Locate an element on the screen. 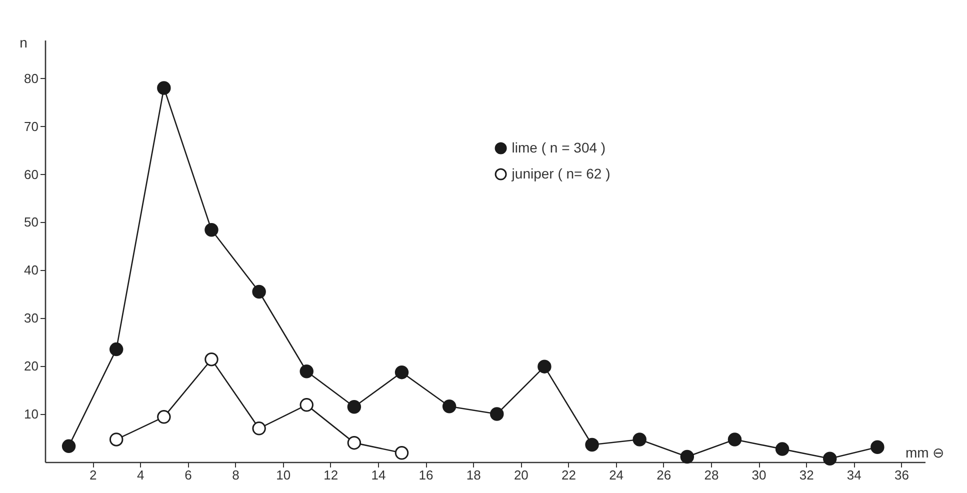 The height and width of the screenshot is (493, 967). x-tick-label: 12 is located at coordinates (331, 475).